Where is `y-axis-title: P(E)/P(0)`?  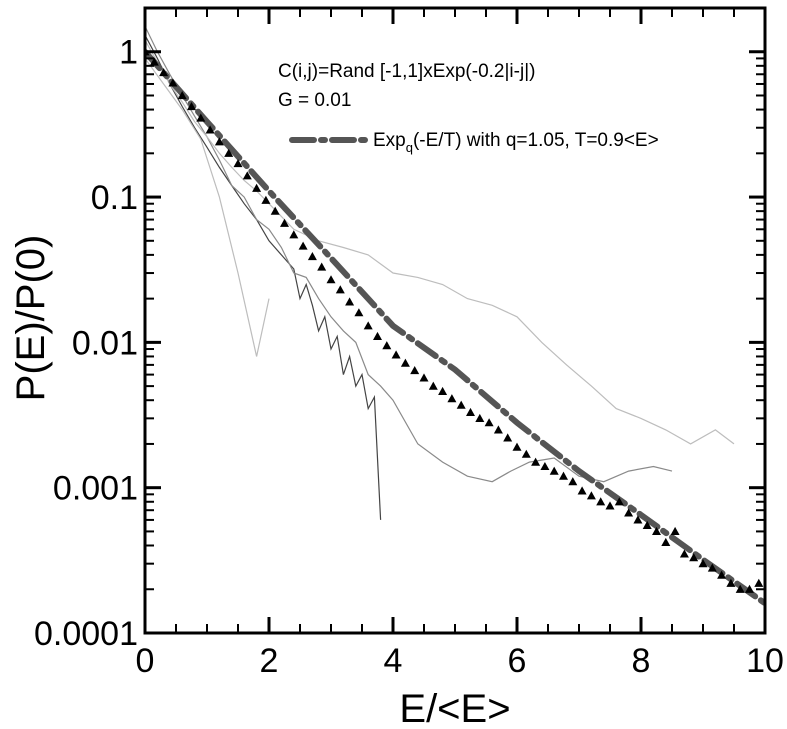 y-axis-title: P(E)/P(0) is located at coordinates (31, 318).